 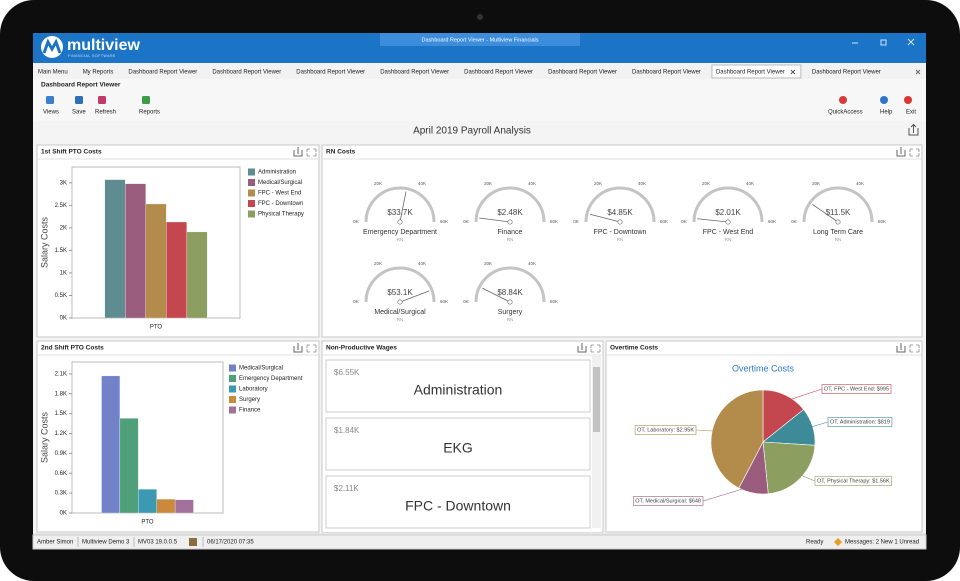 I want to click on gauge-value-label: $11.5K, so click(x=838, y=212).